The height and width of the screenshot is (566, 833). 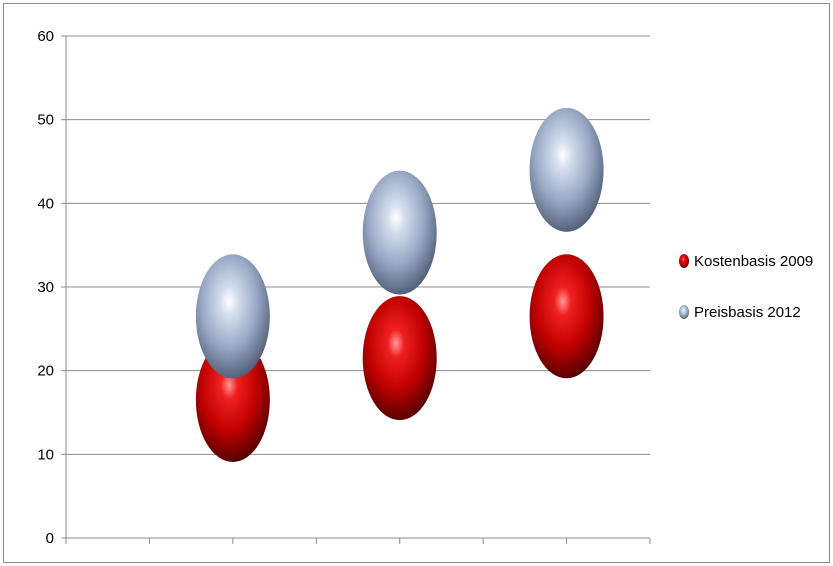 What do you see at coordinates (45, 120) in the screenshot?
I see `y-tick-label-50: 50` at bounding box center [45, 120].